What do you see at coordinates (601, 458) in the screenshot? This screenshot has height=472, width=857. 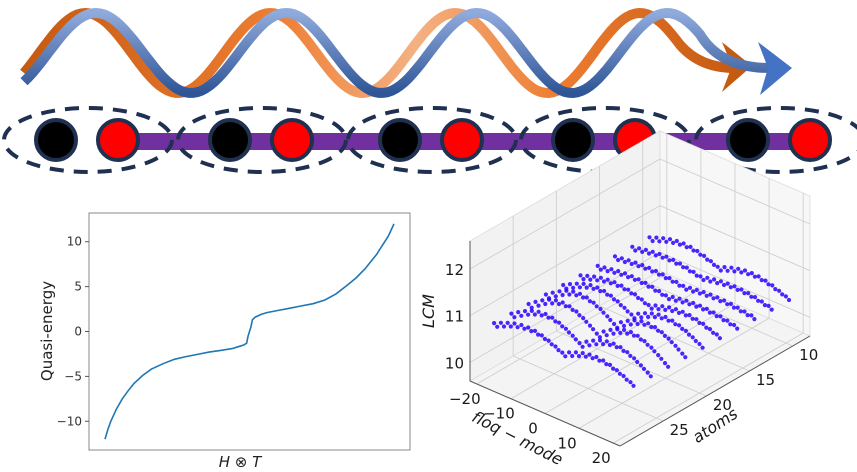 I see `x-tick-label: 20` at bounding box center [601, 458].